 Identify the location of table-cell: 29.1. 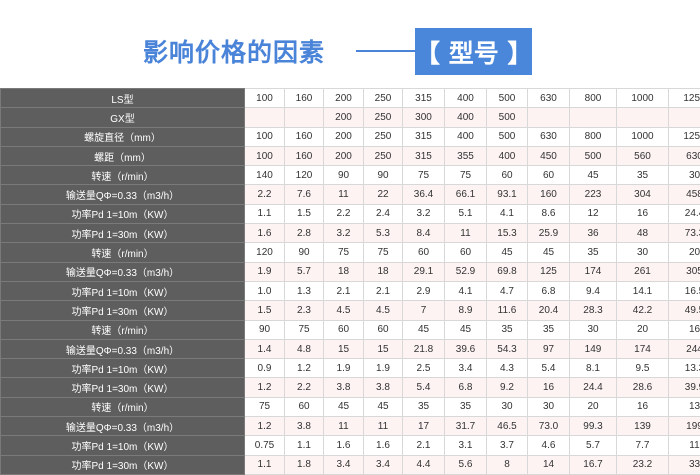
(424, 271).